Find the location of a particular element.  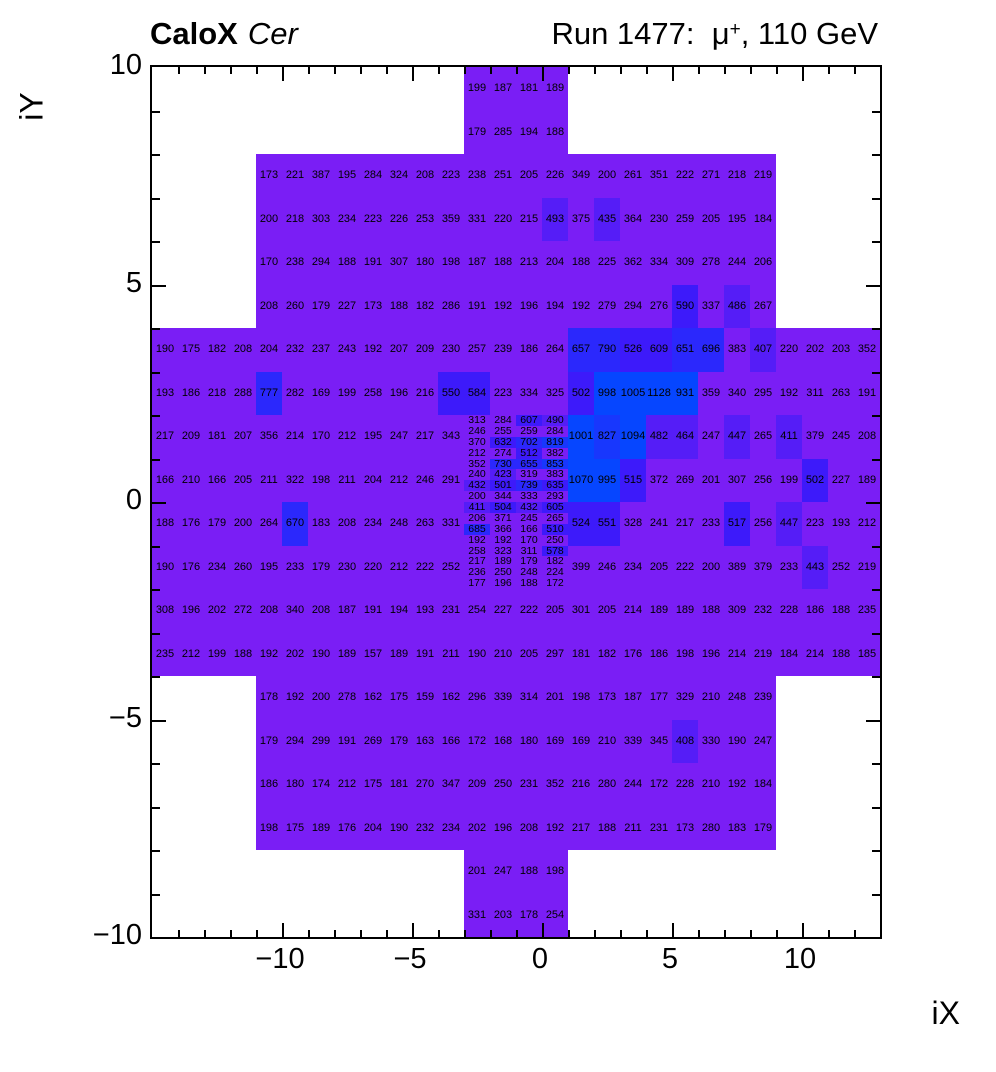

heatmap-cell: 486 is located at coordinates (737, 306).